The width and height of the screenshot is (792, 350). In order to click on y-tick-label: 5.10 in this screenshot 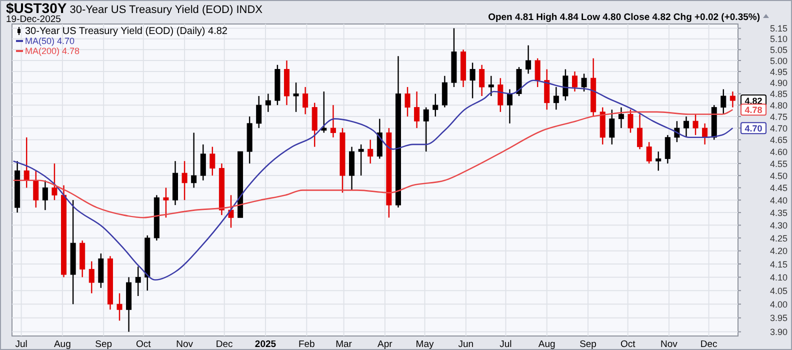, I will do `click(779, 39)`.